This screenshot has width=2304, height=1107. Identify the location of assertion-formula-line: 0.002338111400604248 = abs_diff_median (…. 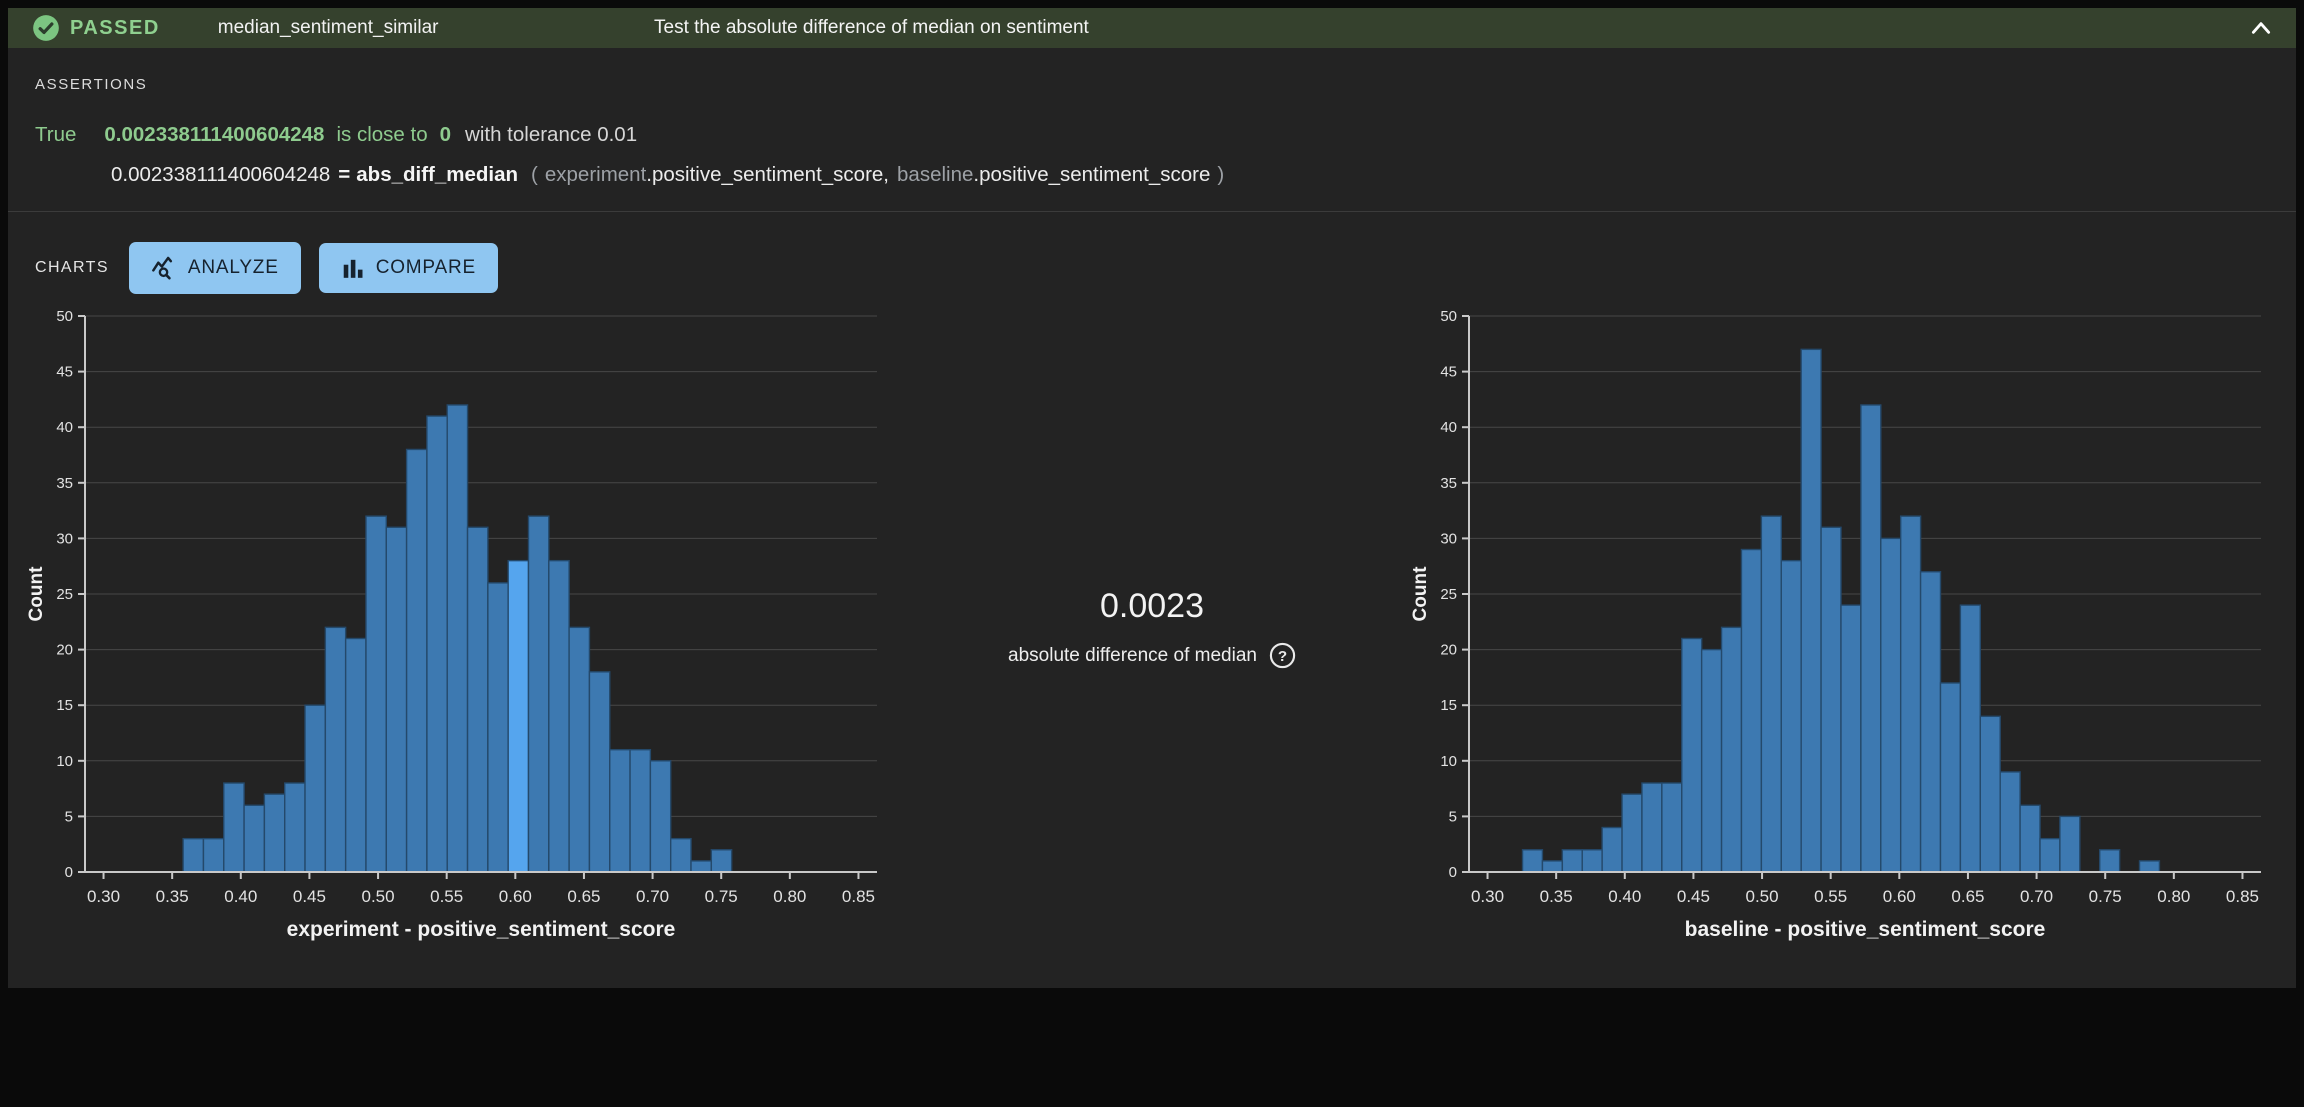
(1190, 175).